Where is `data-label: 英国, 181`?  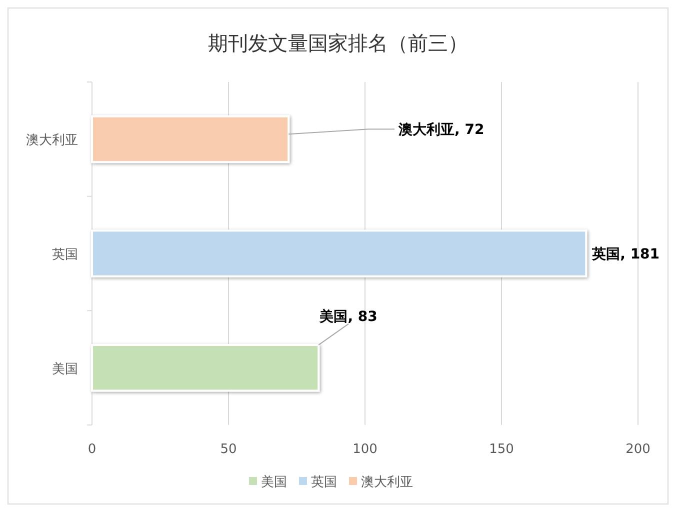 data-label: 英国, 181 is located at coordinates (625, 254).